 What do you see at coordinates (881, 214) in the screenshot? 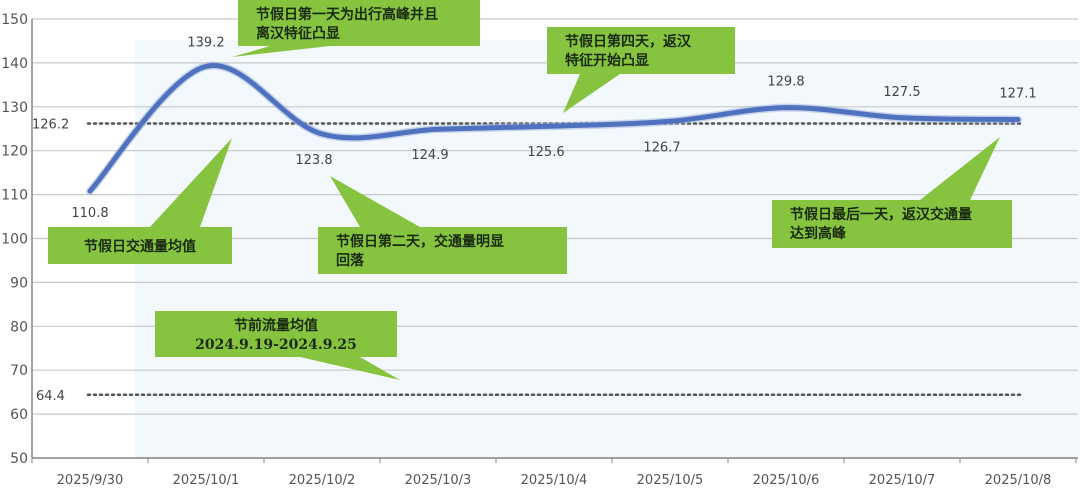
I see `callout-text: 节假日最后一天，返汉交通量` at bounding box center [881, 214].